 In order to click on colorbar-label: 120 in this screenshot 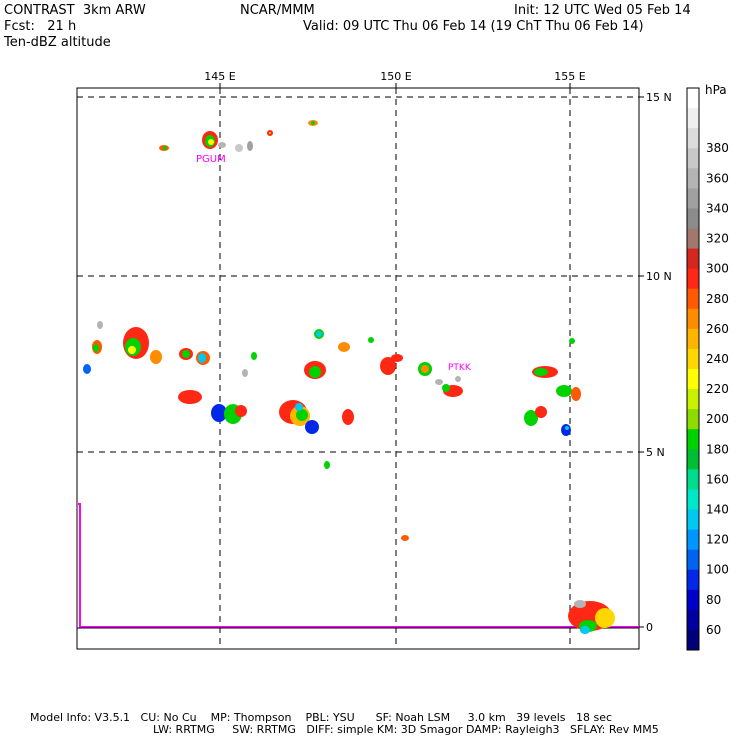, I will do `click(717, 540)`.